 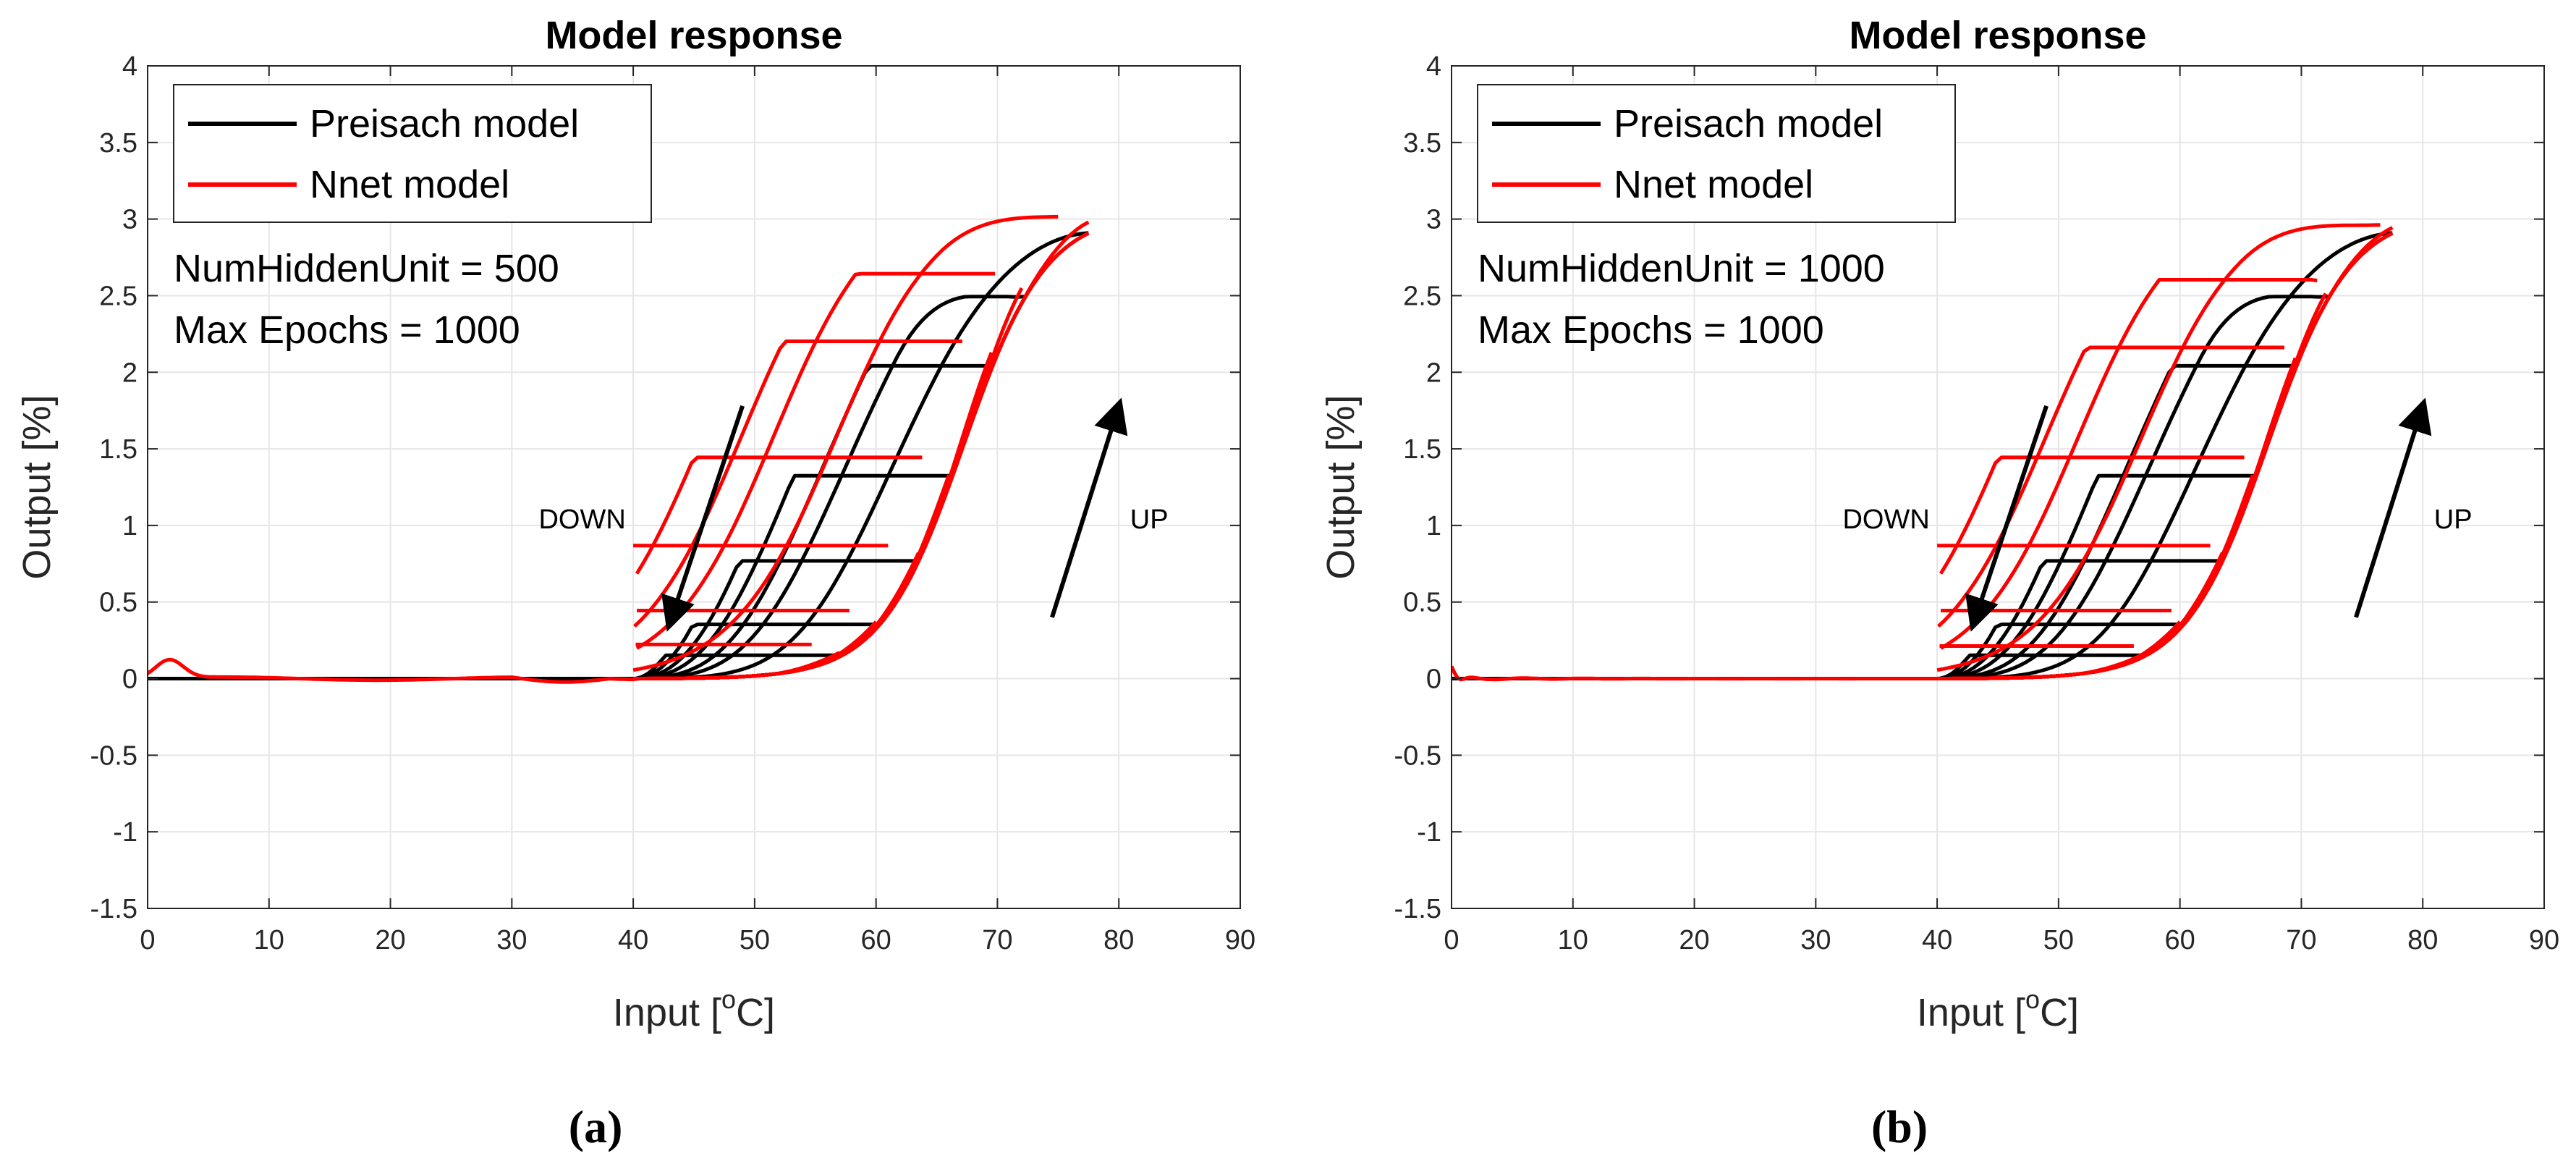 What do you see at coordinates (2453, 520) in the screenshot?
I see `annotation-up: UP` at bounding box center [2453, 520].